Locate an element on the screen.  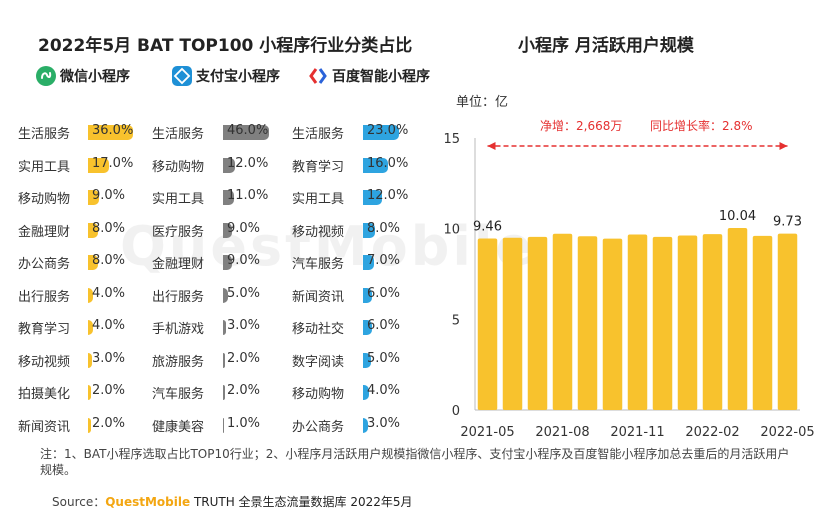
baidu-value-label: 3.0% is located at coordinates (384, 423).